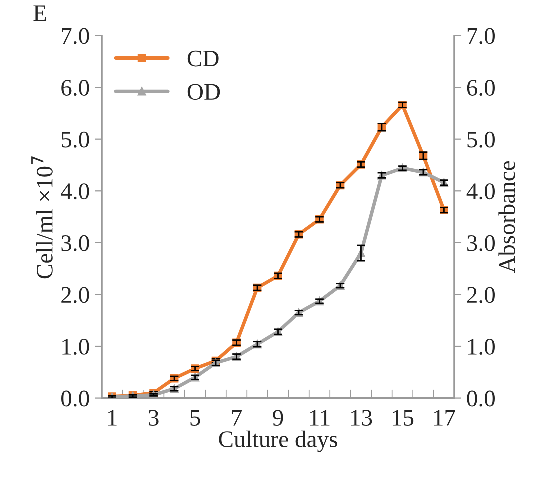 The width and height of the screenshot is (551, 477). I want to click on y-axis-title: Cell/ml ×10$^{7}$, so click(42, 217).